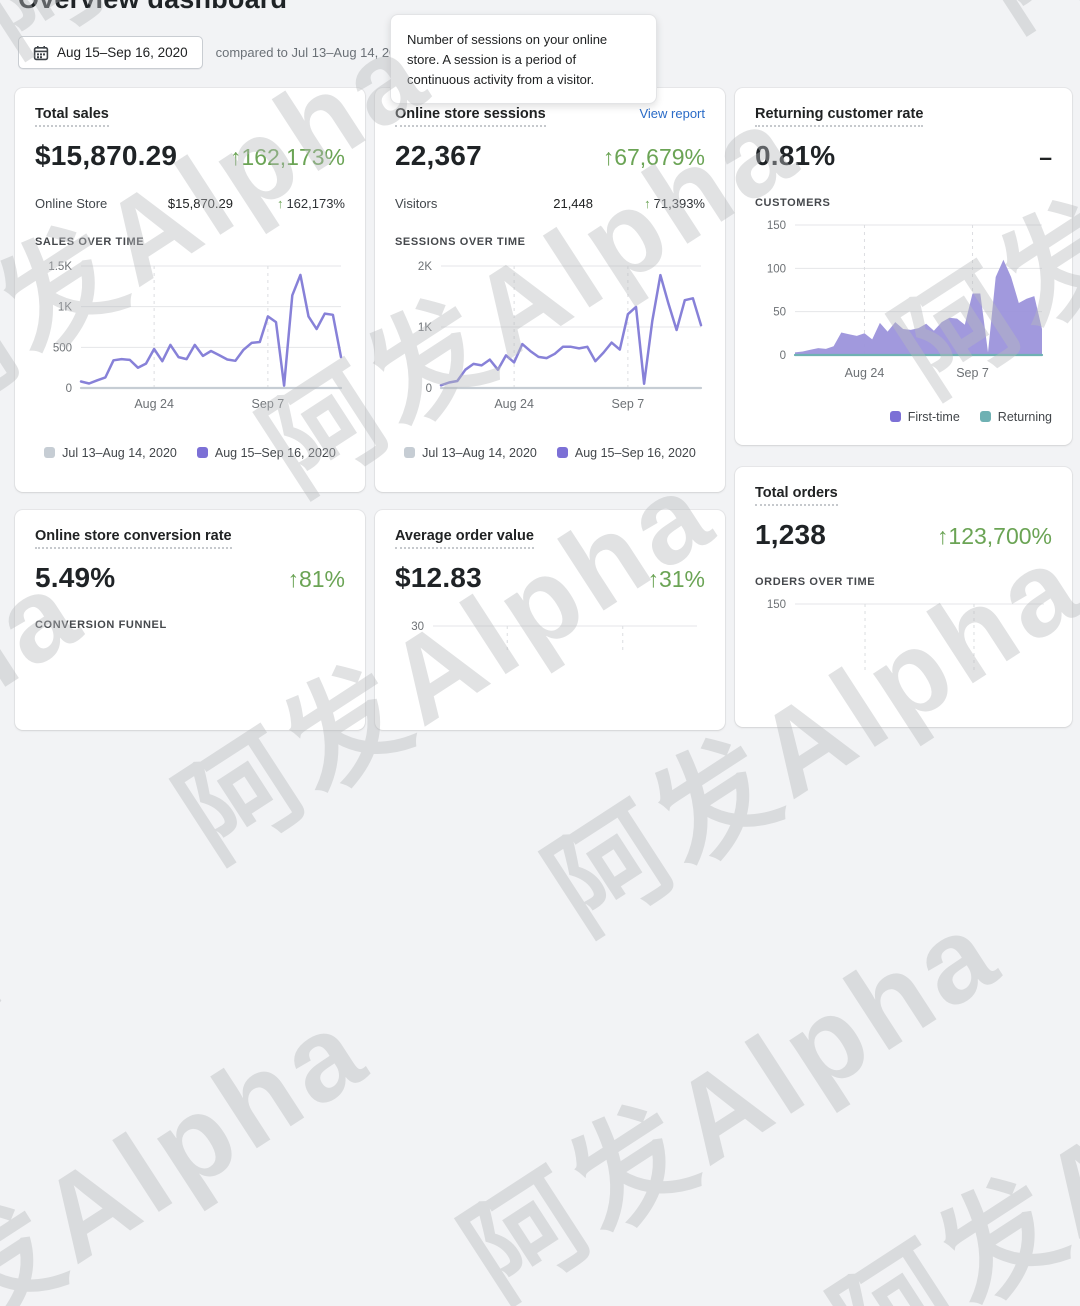 The width and height of the screenshot is (1080, 1306). I want to click on orders-over-time-chart: 150, so click(905, 663).